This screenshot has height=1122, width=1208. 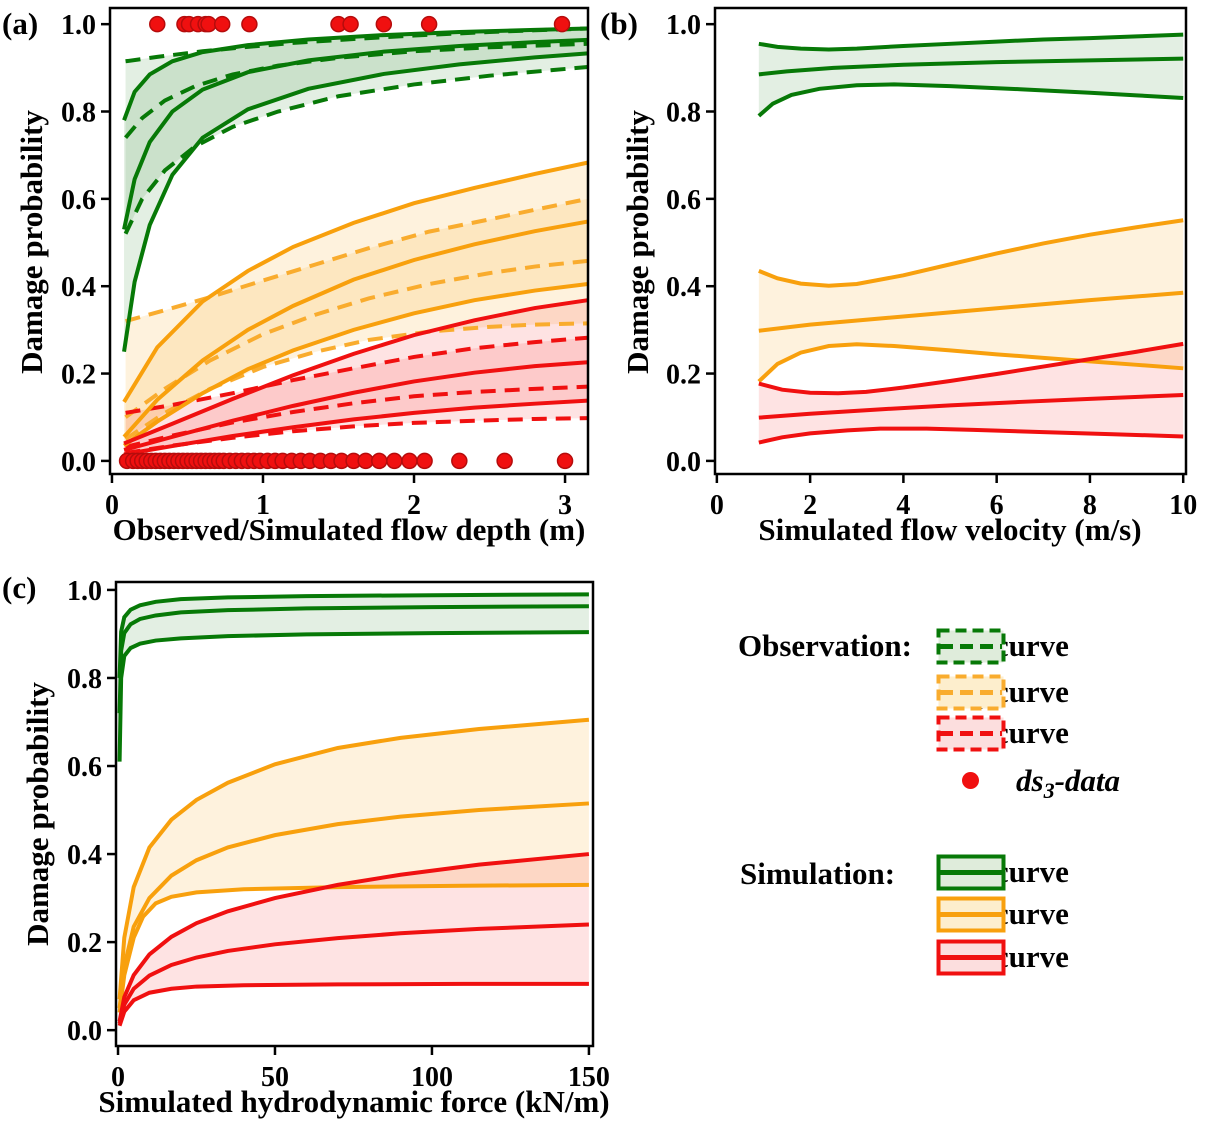 What do you see at coordinates (971, 311) in the screenshot?
I see `curve-b-orange-mid` at bounding box center [971, 311].